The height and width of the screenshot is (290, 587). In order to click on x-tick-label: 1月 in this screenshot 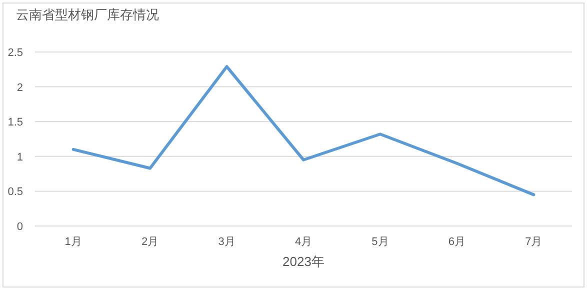, I will do `click(73, 242)`.